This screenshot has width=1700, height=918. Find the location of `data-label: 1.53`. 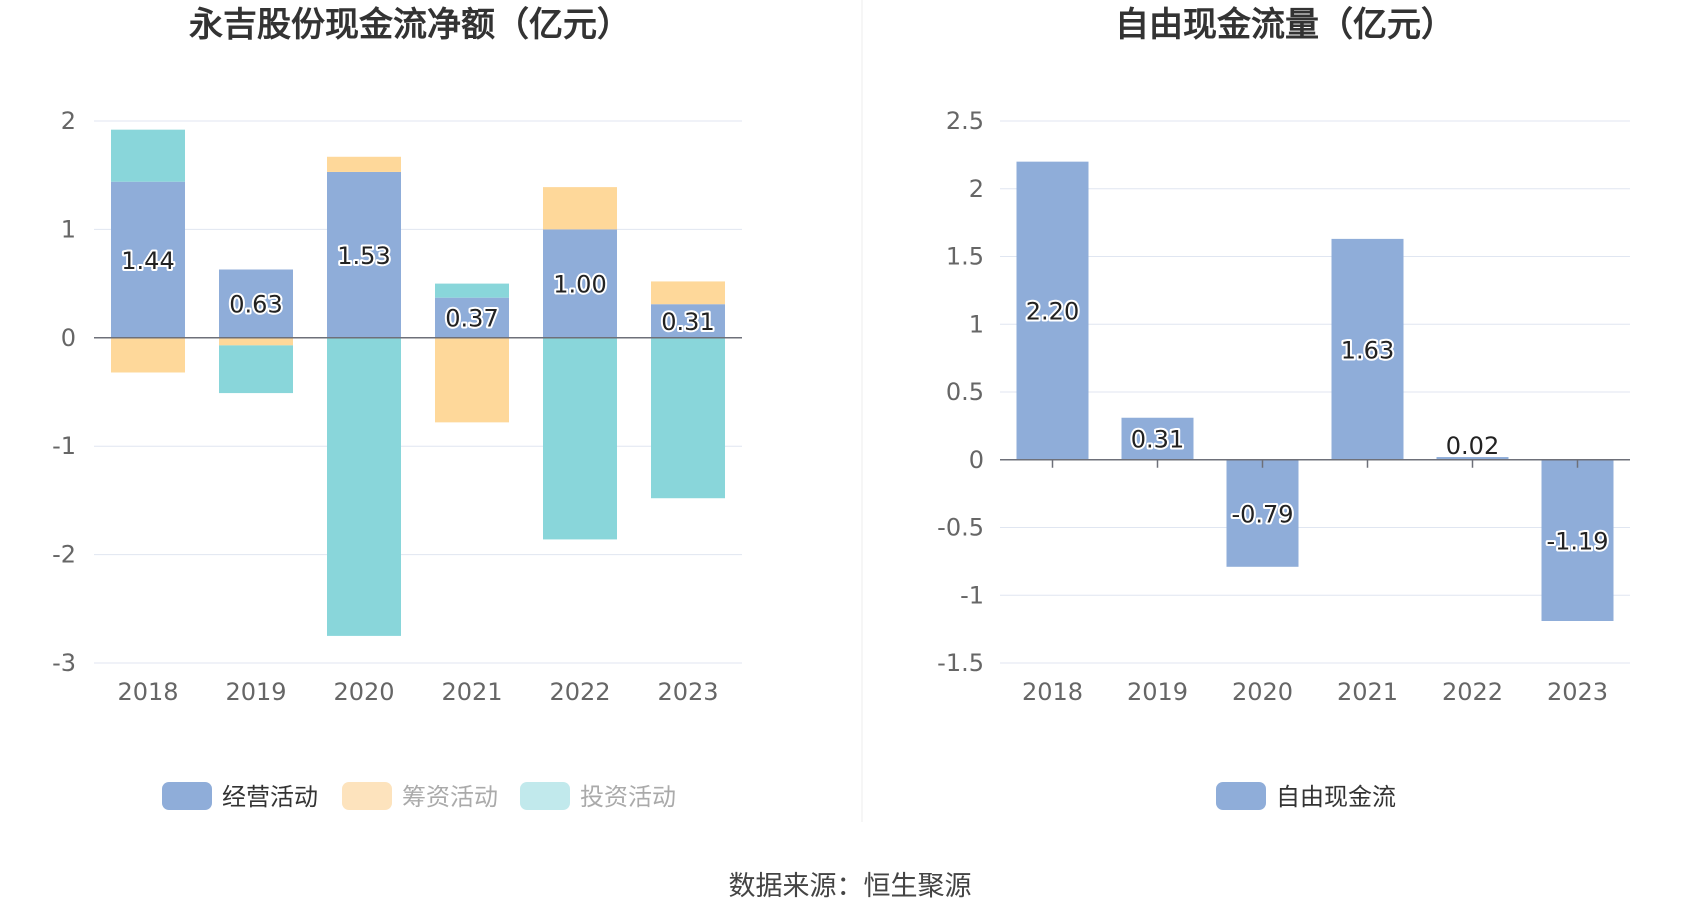

data-label: 1.53 is located at coordinates (363, 256).